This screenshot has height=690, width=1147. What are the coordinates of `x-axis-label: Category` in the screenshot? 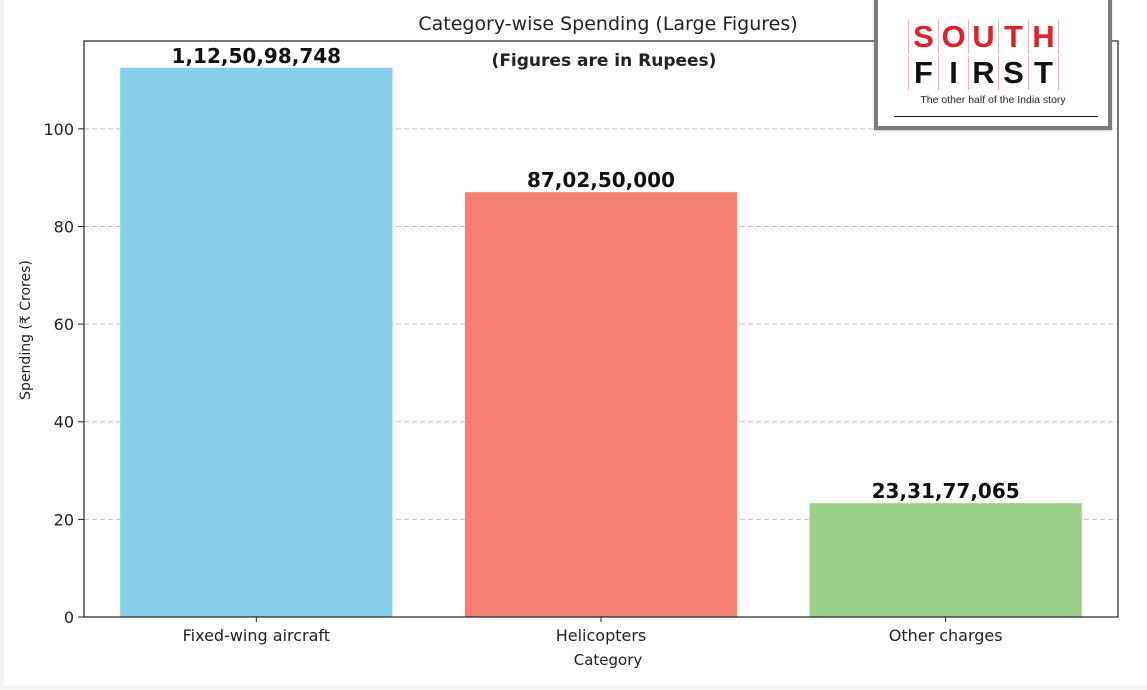 It's located at (608, 660).